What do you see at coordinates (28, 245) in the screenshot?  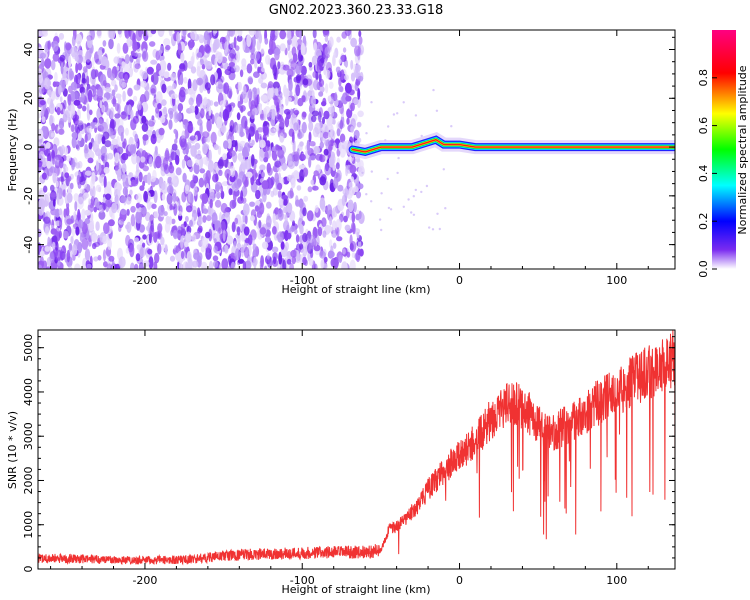 I see `spectrogram-y-tick-label: -40` at bounding box center [28, 245].